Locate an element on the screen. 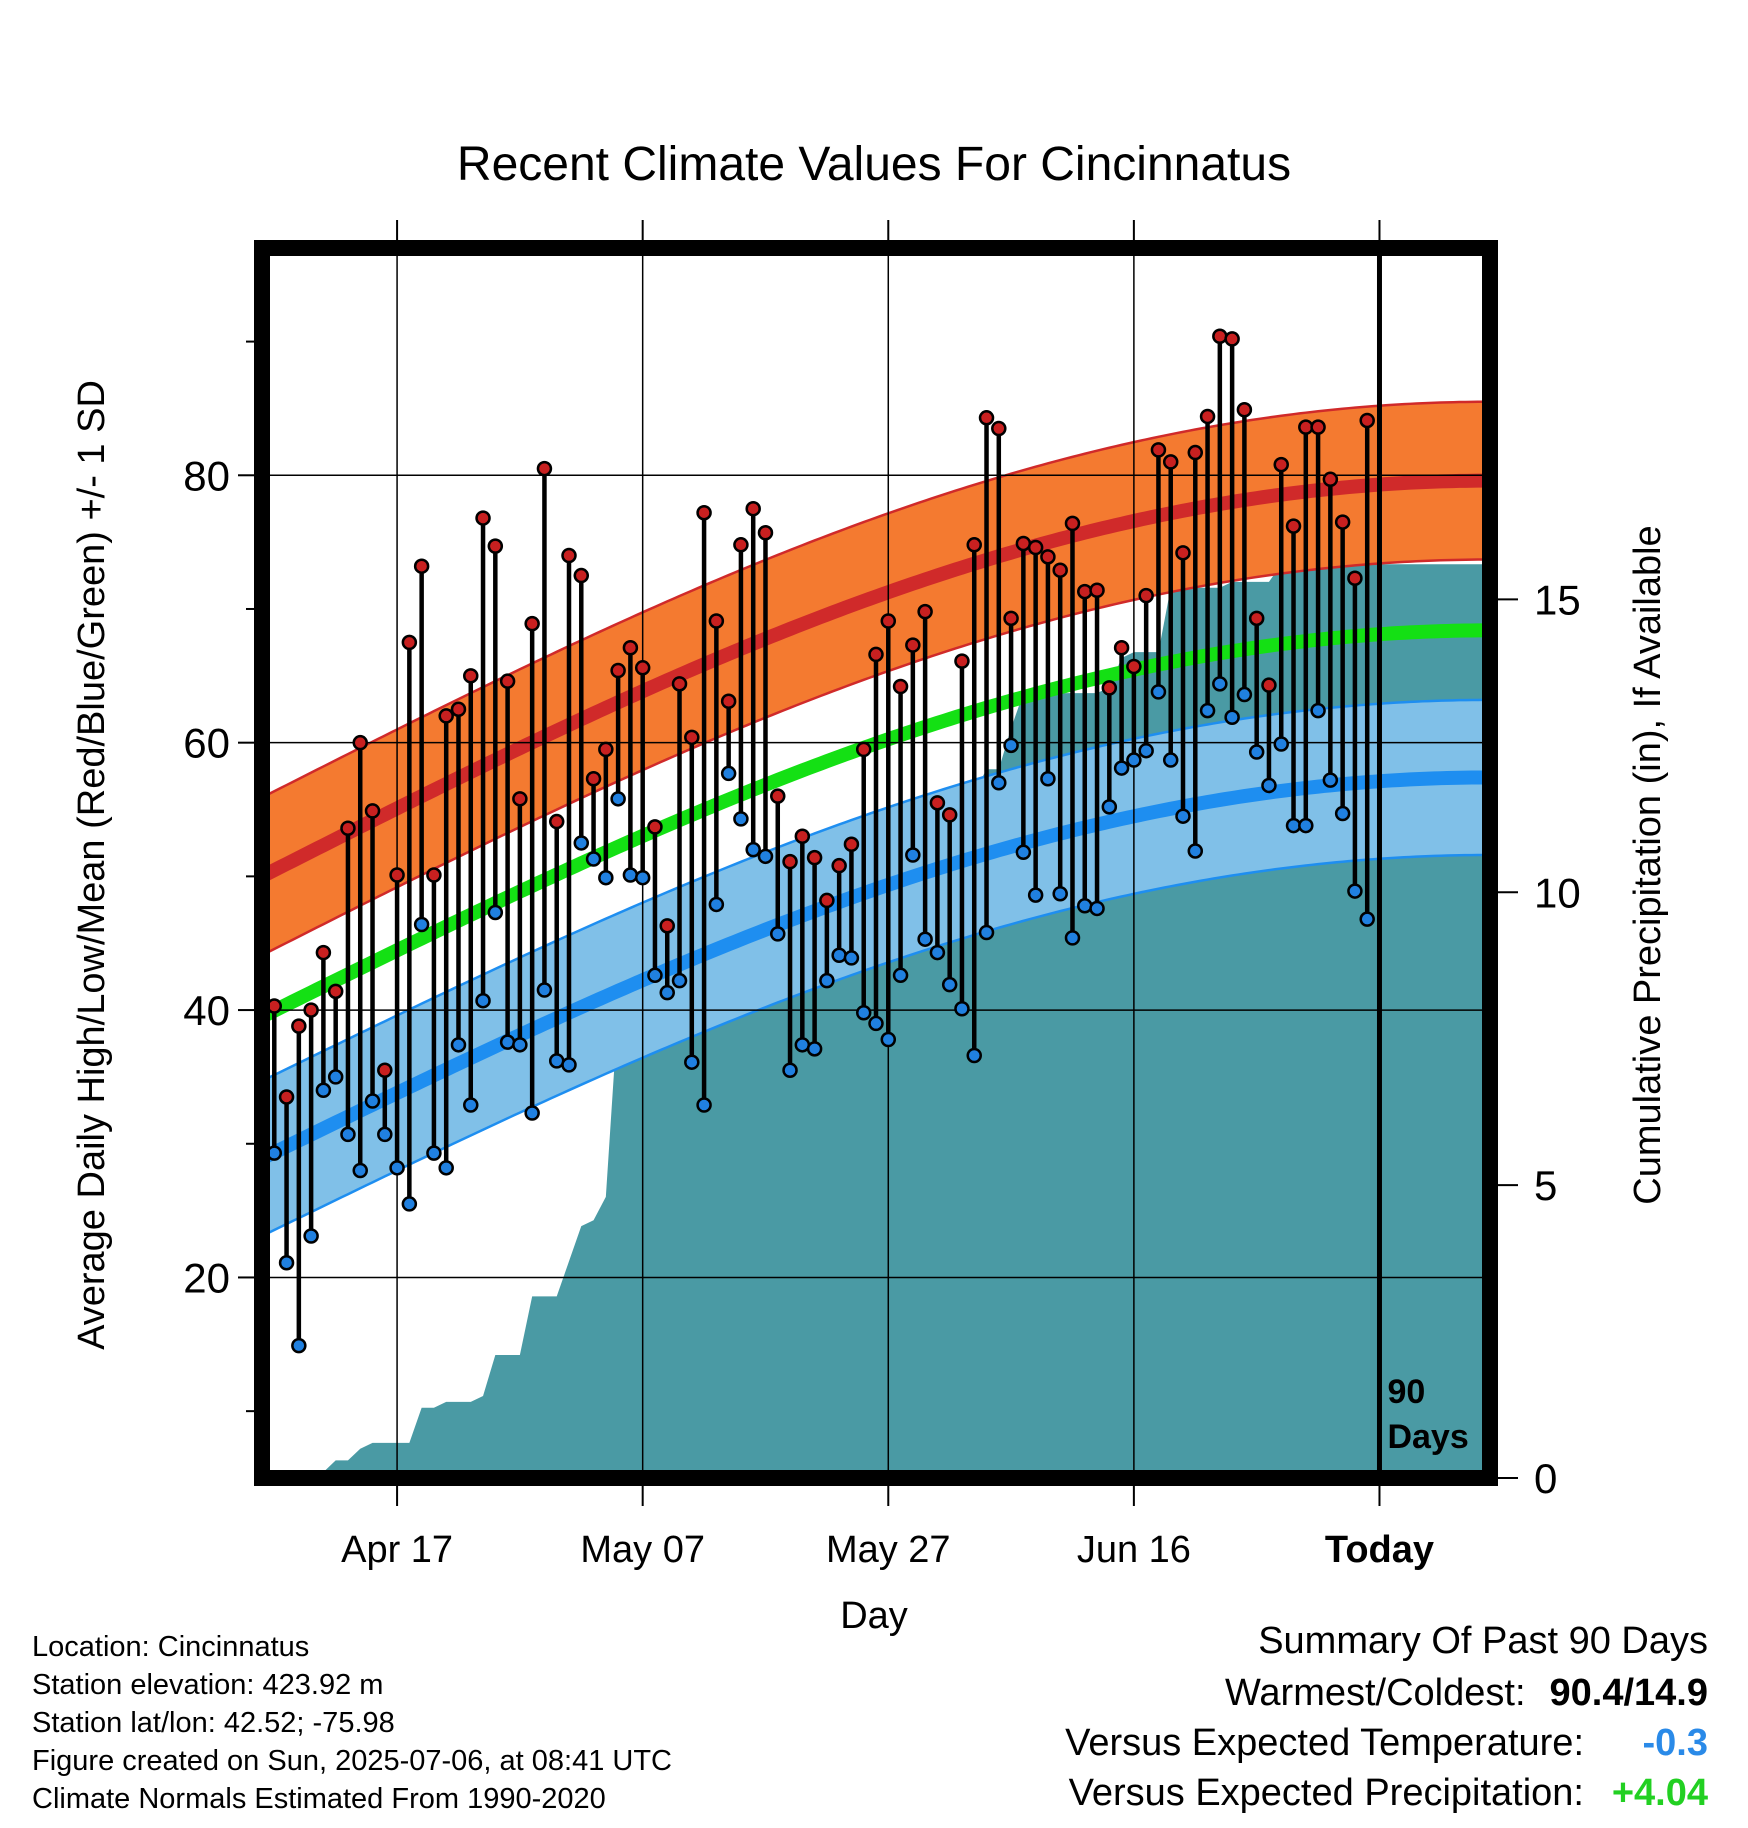 Image resolution: width=1748 pixels, height=1828 pixels. y-tick-label: 40 is located at coordinates (206, 1010).